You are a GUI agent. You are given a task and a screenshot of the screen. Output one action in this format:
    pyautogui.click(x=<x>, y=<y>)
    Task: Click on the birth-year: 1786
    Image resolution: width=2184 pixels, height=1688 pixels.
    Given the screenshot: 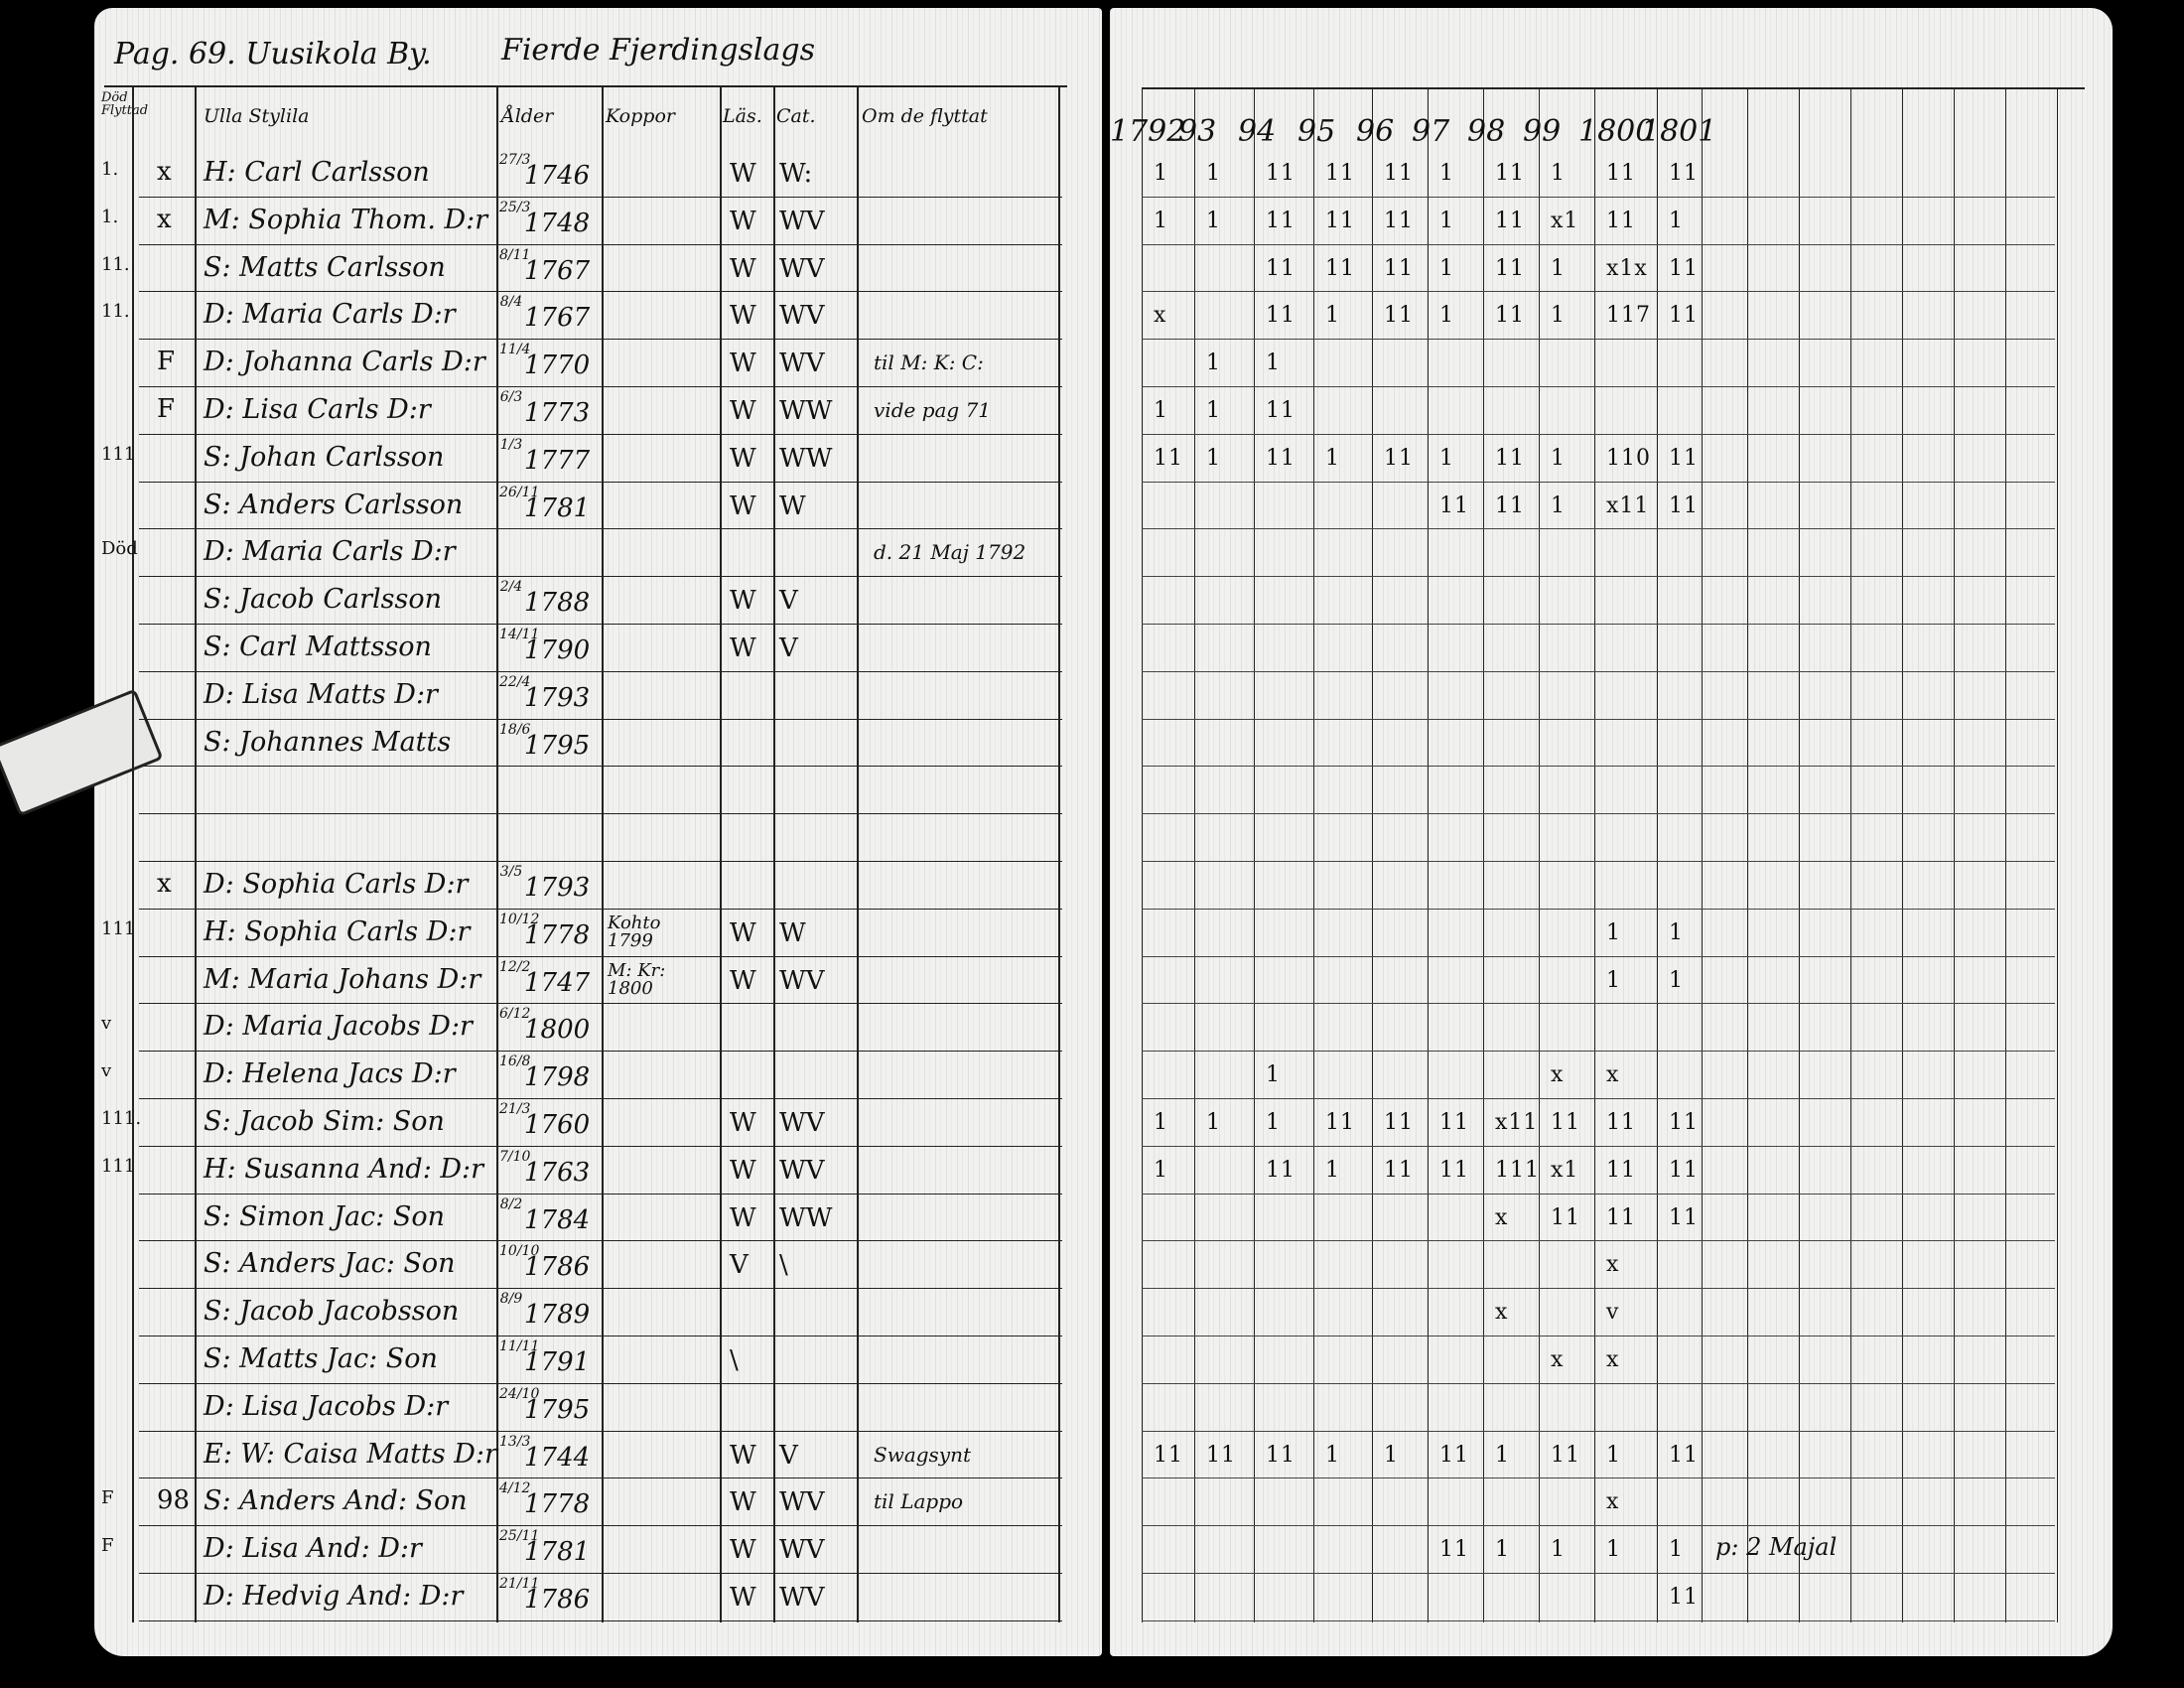 What is the action you would take?
    pyautogui.click(x=557, y=1600)
    